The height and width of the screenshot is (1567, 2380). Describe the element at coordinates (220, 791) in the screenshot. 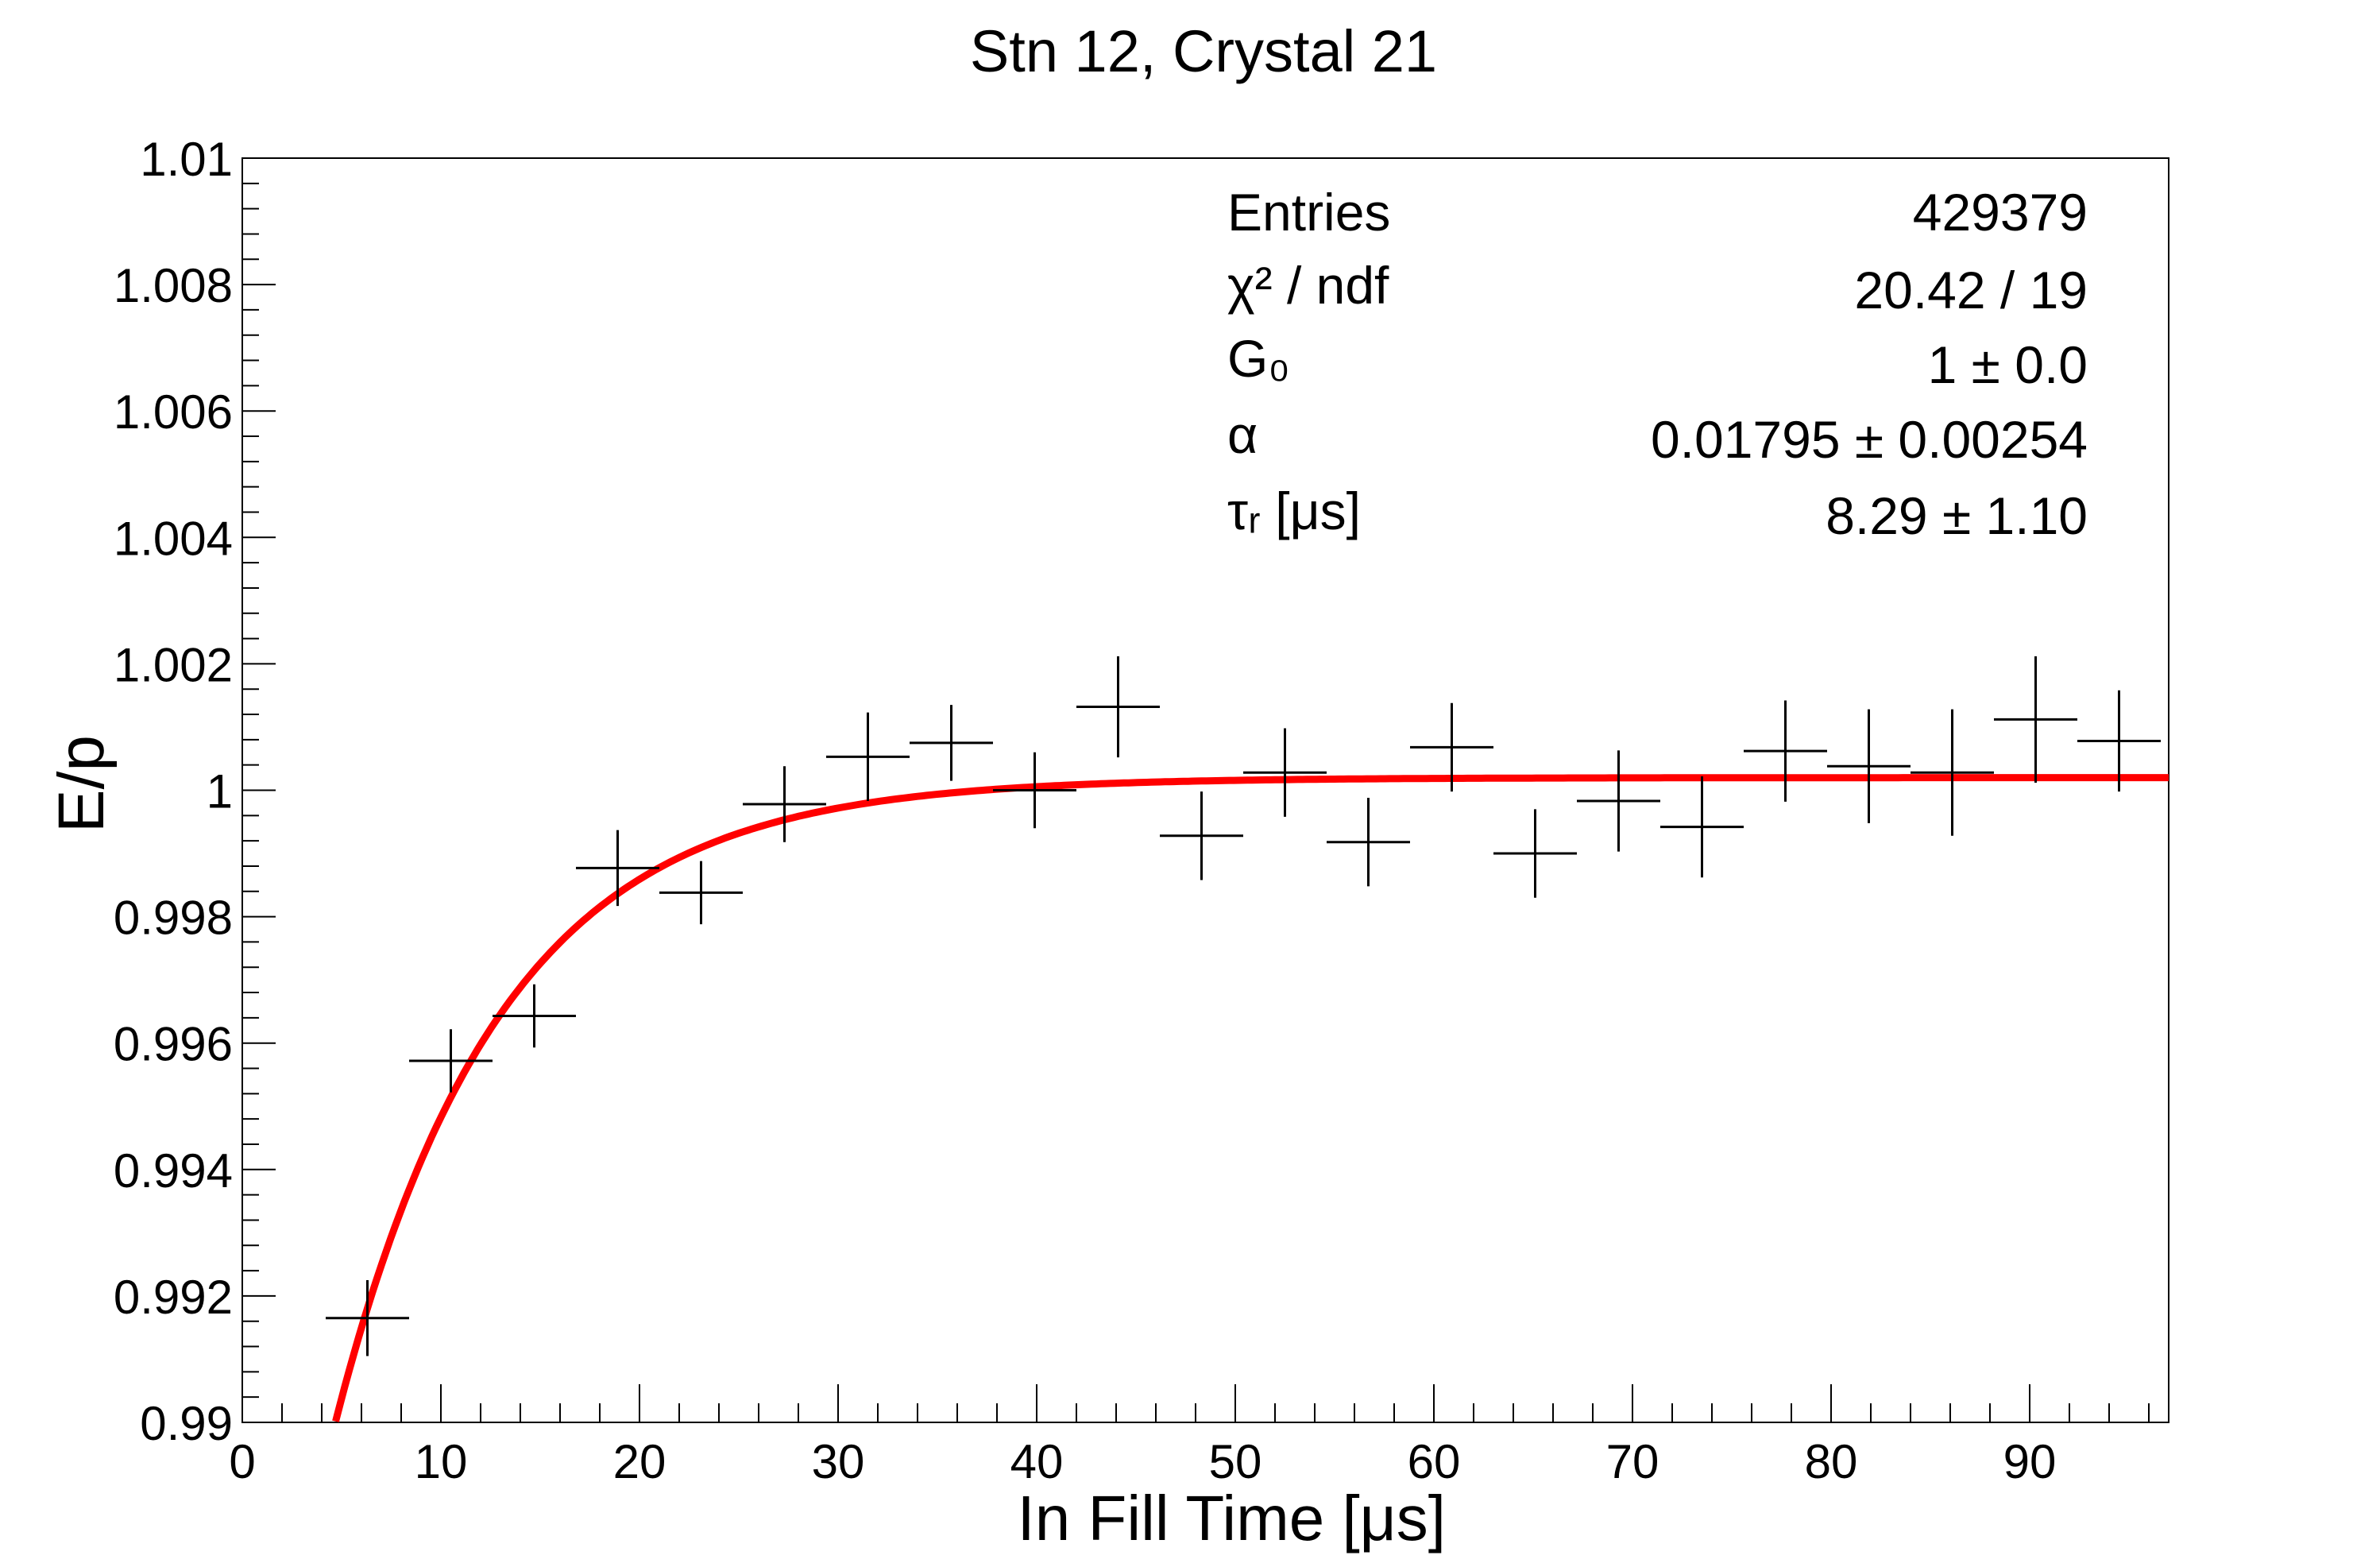

I see `y-tick-label: 1` at that location.